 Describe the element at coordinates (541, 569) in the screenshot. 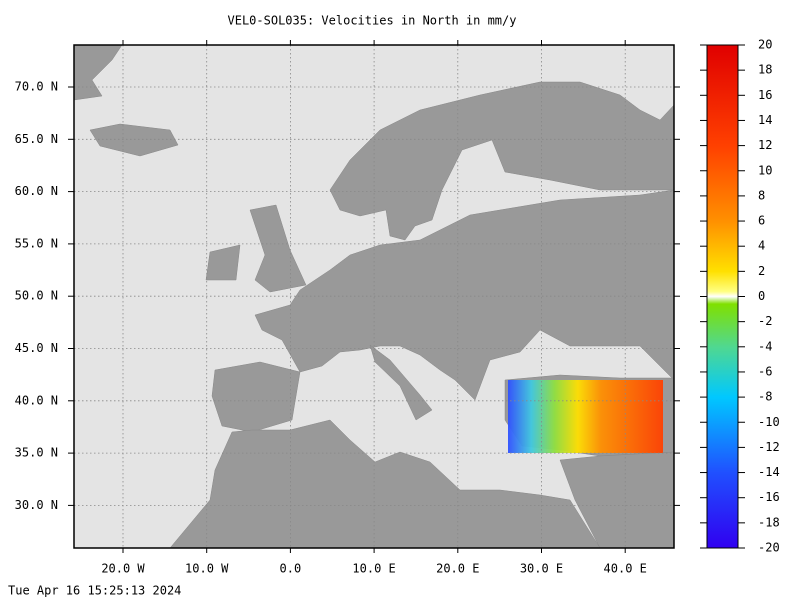

I see `lon-label: 30.0 E` at that location.